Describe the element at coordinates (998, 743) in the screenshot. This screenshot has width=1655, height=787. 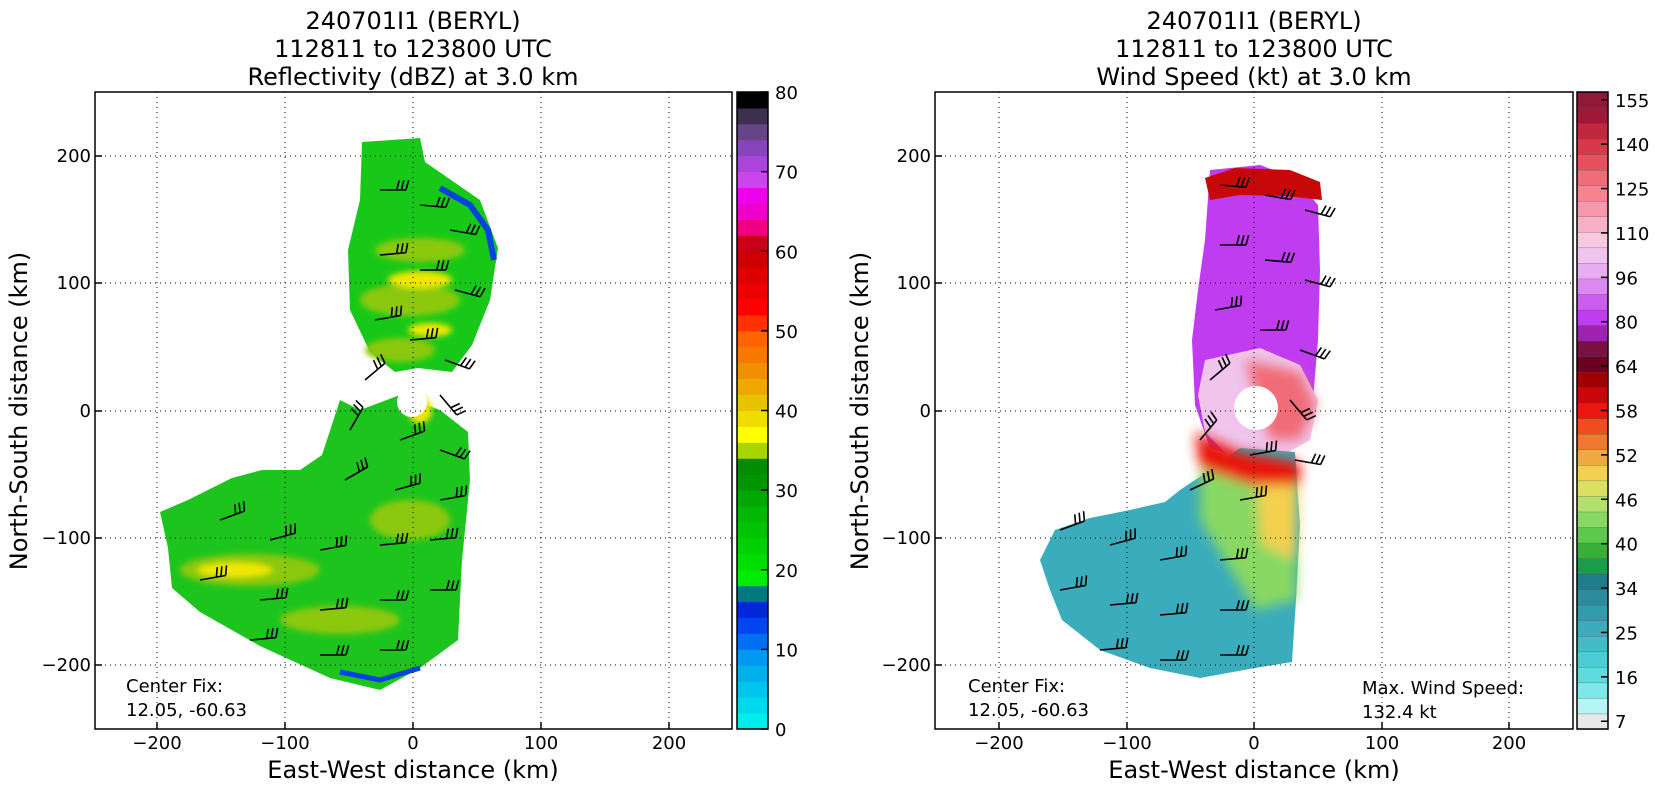
I see `right-x-tick-label: −200` at that location.